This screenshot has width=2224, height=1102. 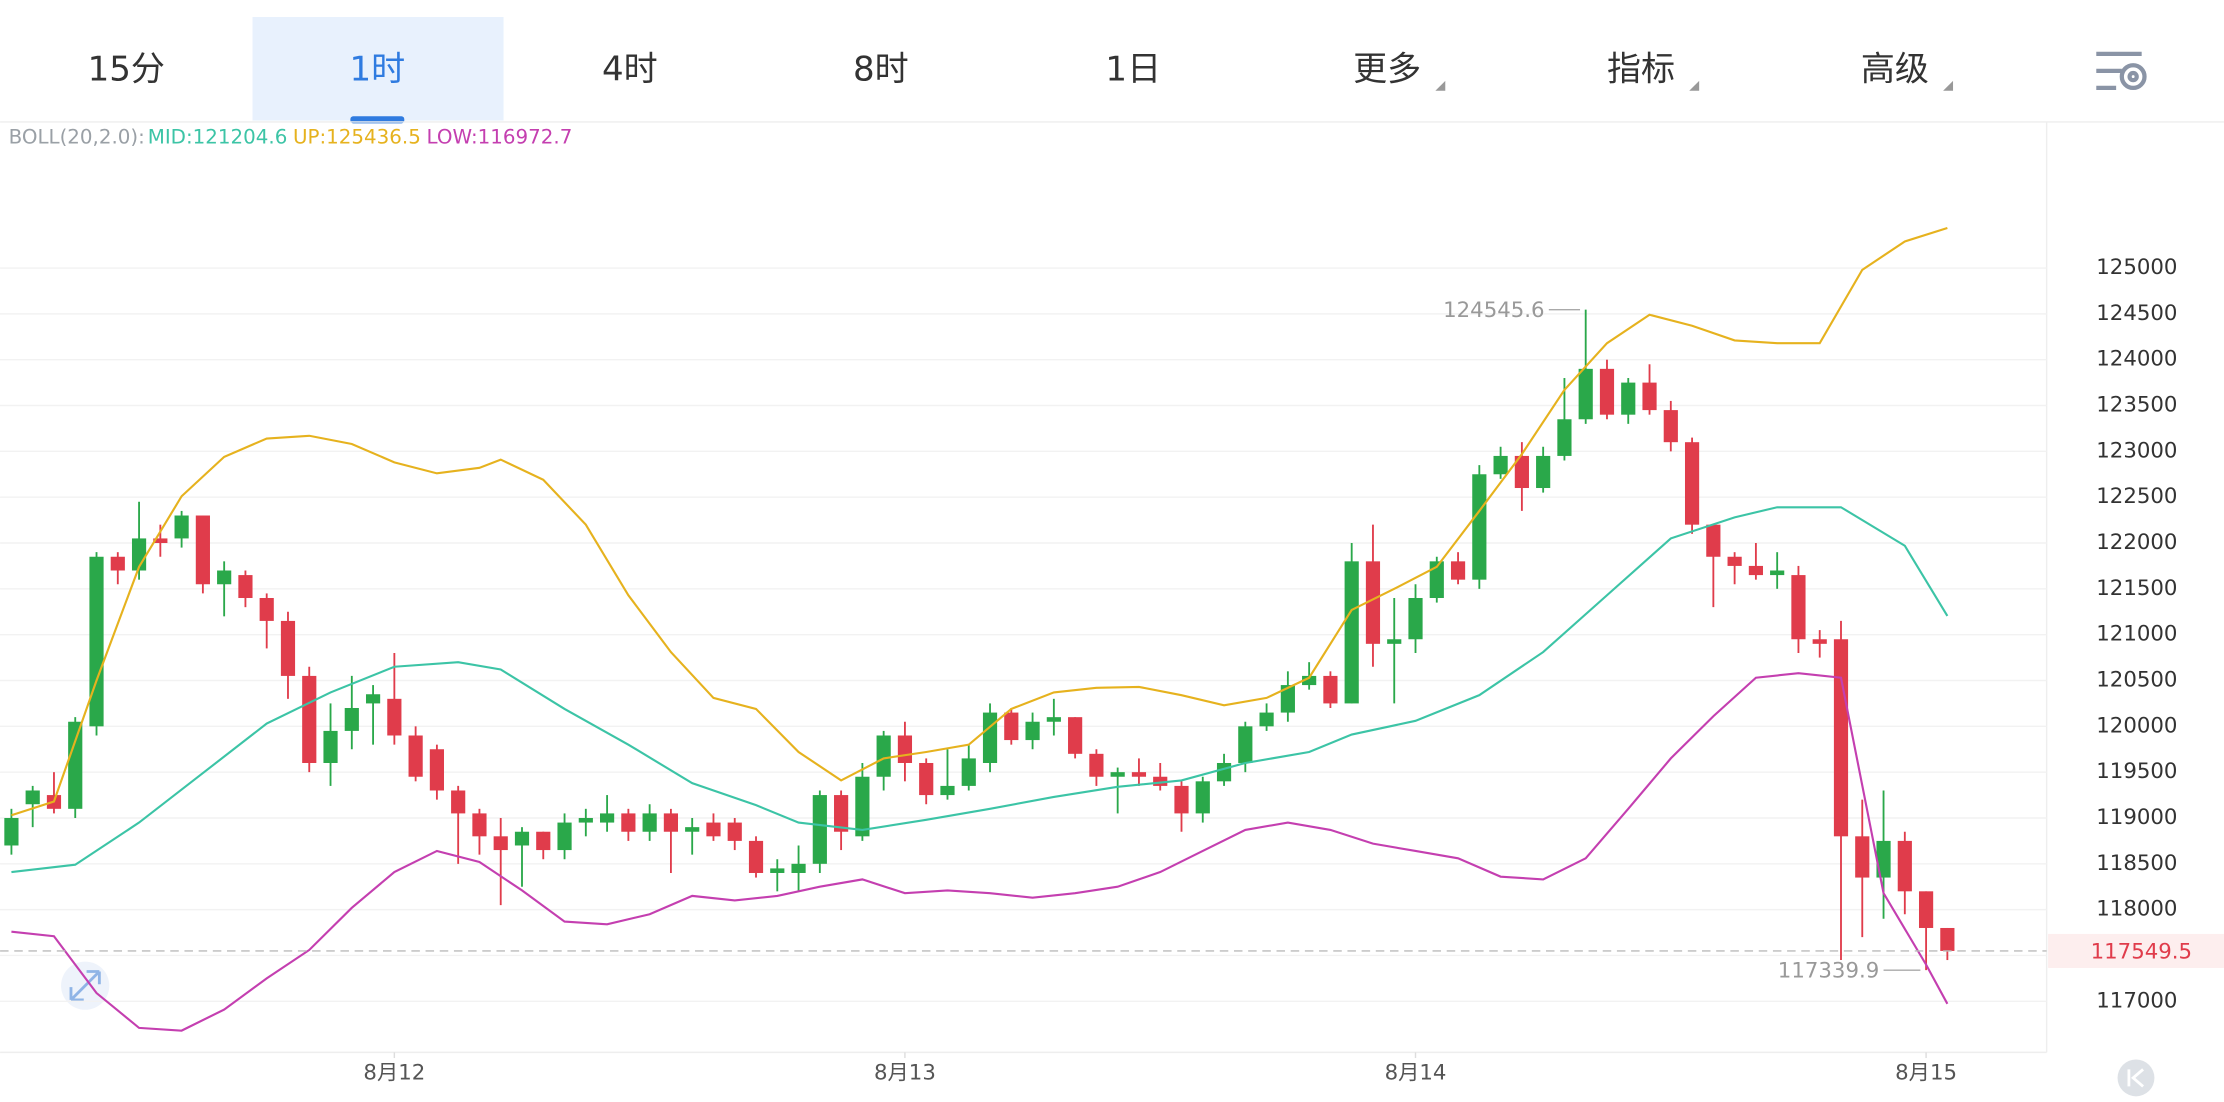 I want to click on x-tick-label: 8月12, so click(x=394, y=1073).